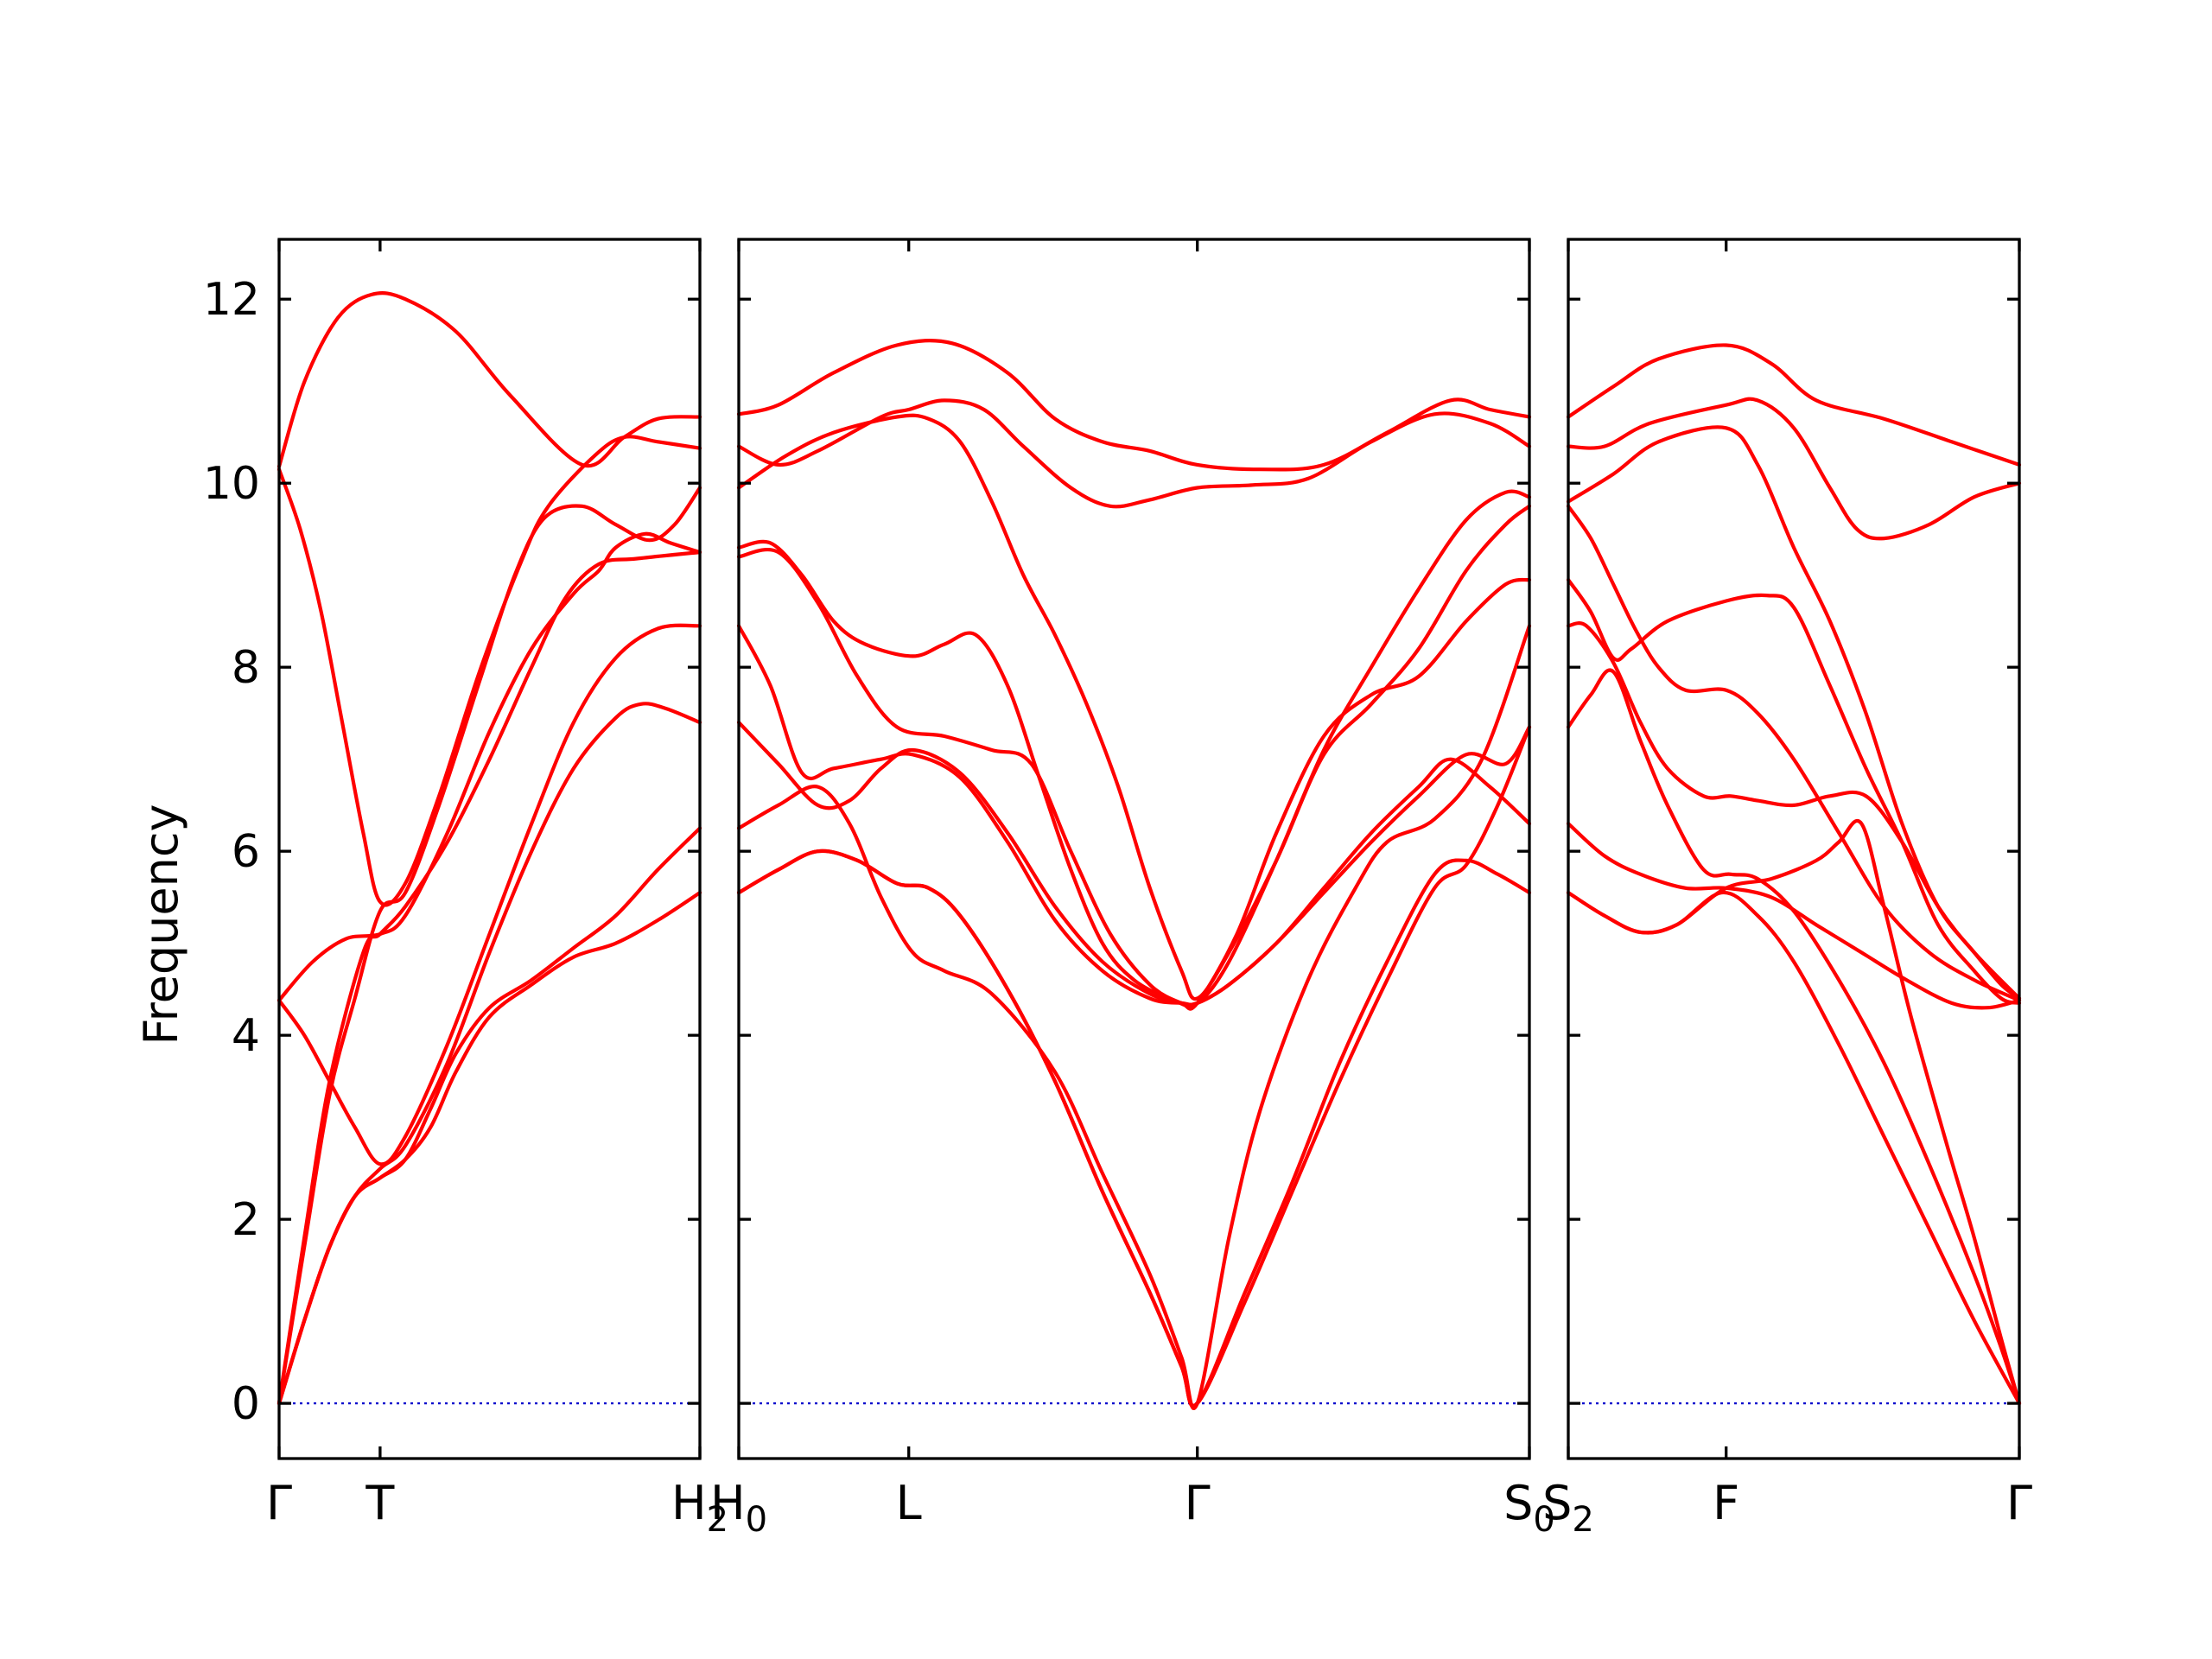 Image resolution: width=2212 pixels, height=1659 pixels. Describe the element at coordinates (1568, 1508) in the screenshot. I see `x-tick-label: S2` at that location.